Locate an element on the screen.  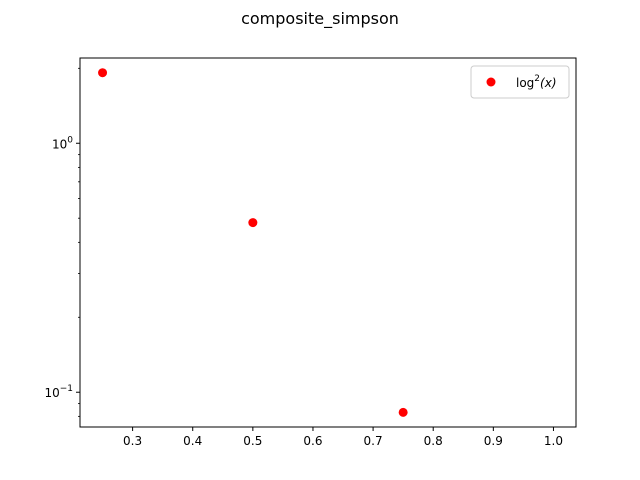
legend: log2(x) is located at coordinates (520, 82).